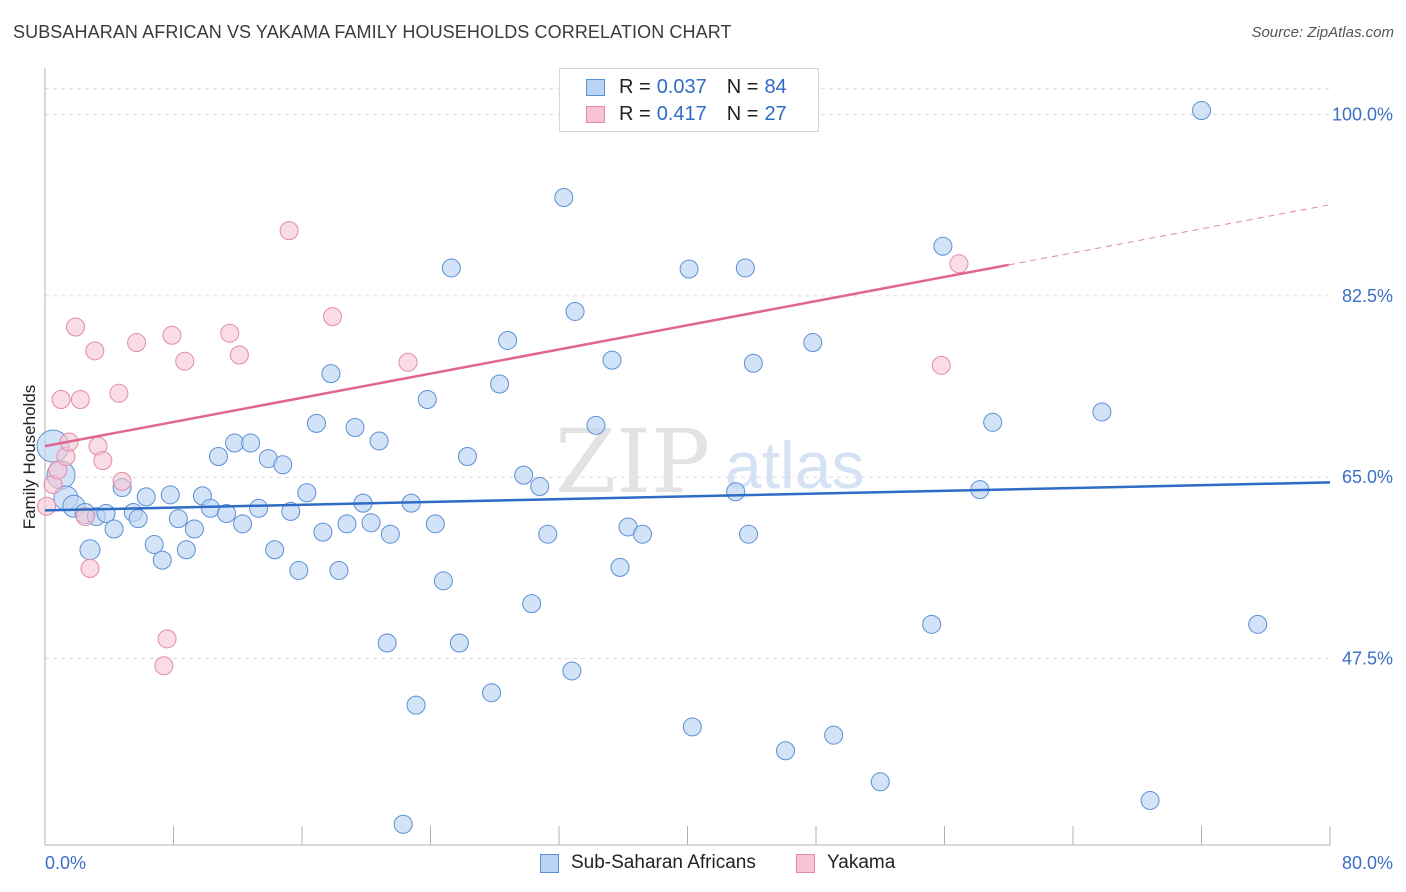  I want to click on yakama-trend-line, so click(526, 355).